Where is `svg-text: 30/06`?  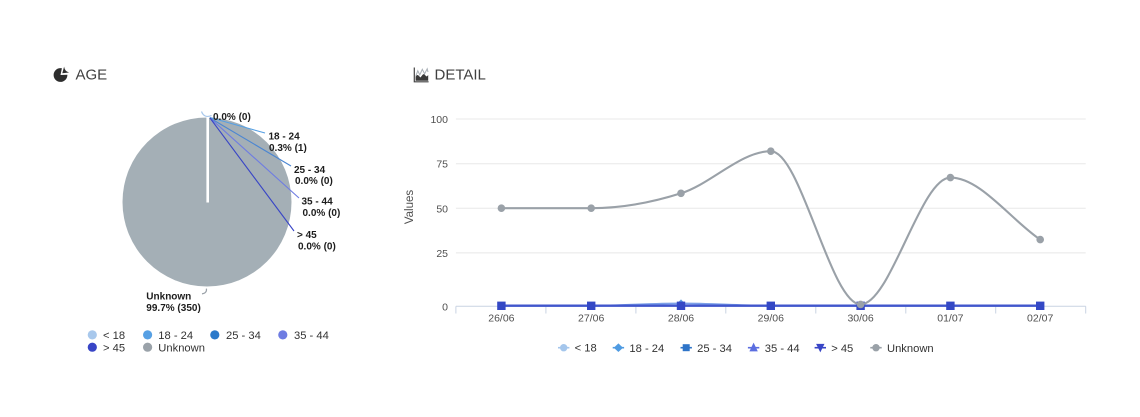
svg-text: 30/06 is located at coordinates (860, 319).